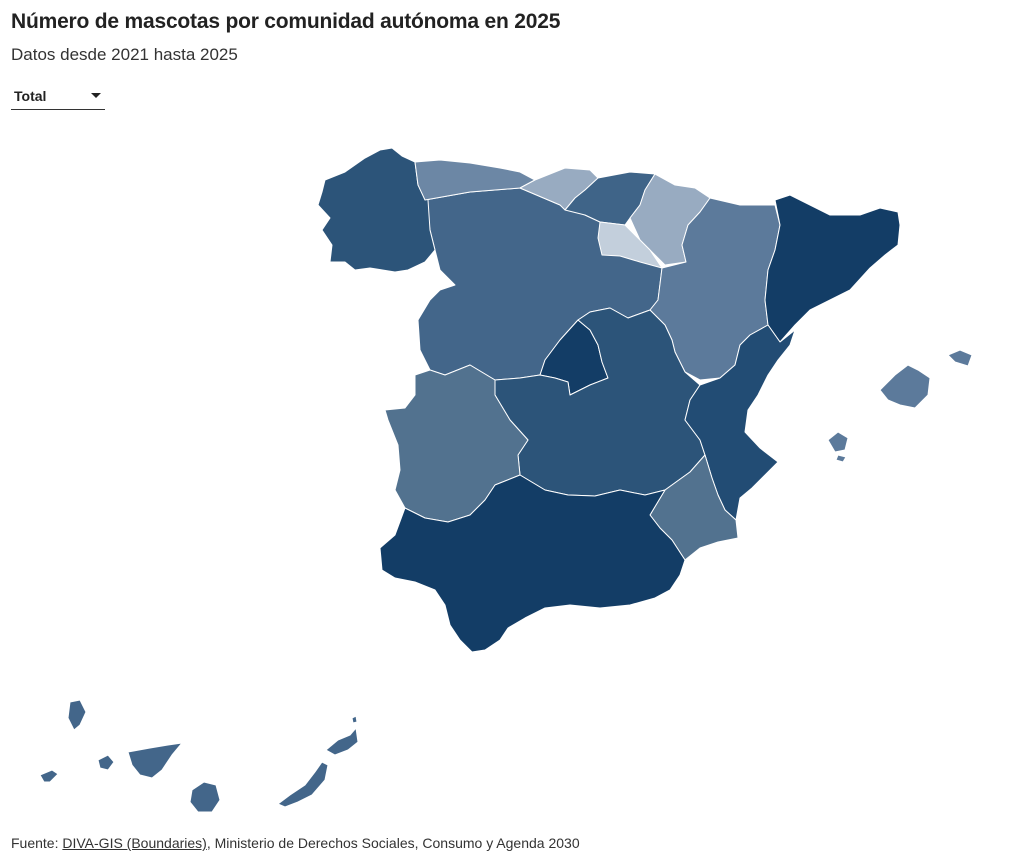  I want to click on caret-down-icon, so click(96, 95).